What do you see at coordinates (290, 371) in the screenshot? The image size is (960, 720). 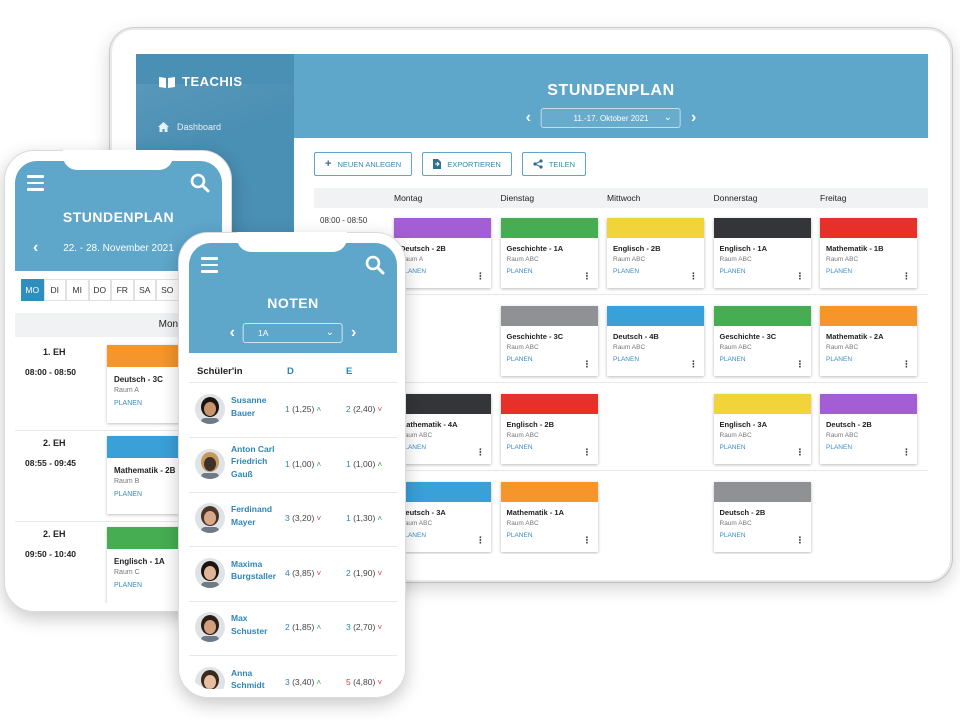 I see `column-d: D` at bounding box center [290, 371].